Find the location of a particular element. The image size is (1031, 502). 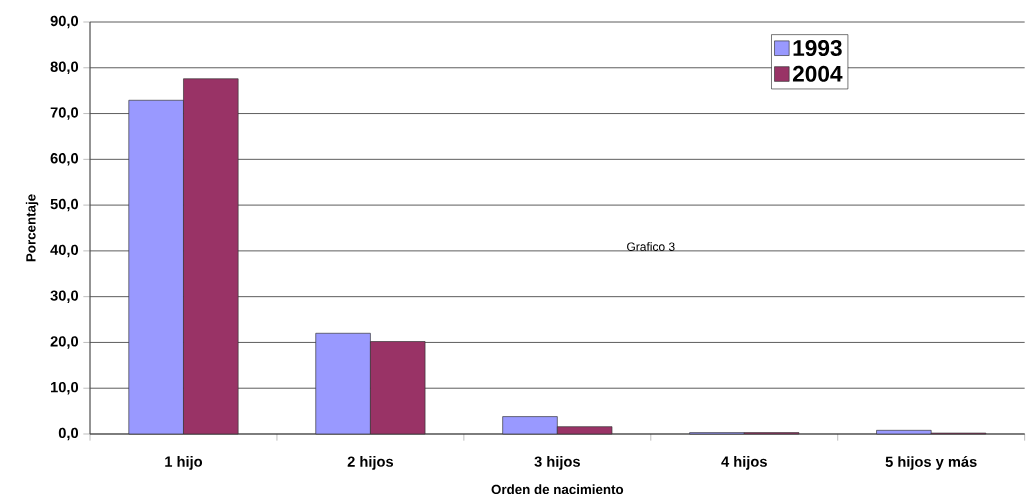

y-tick-label: 70,0 is located at coordinates (64, 113).